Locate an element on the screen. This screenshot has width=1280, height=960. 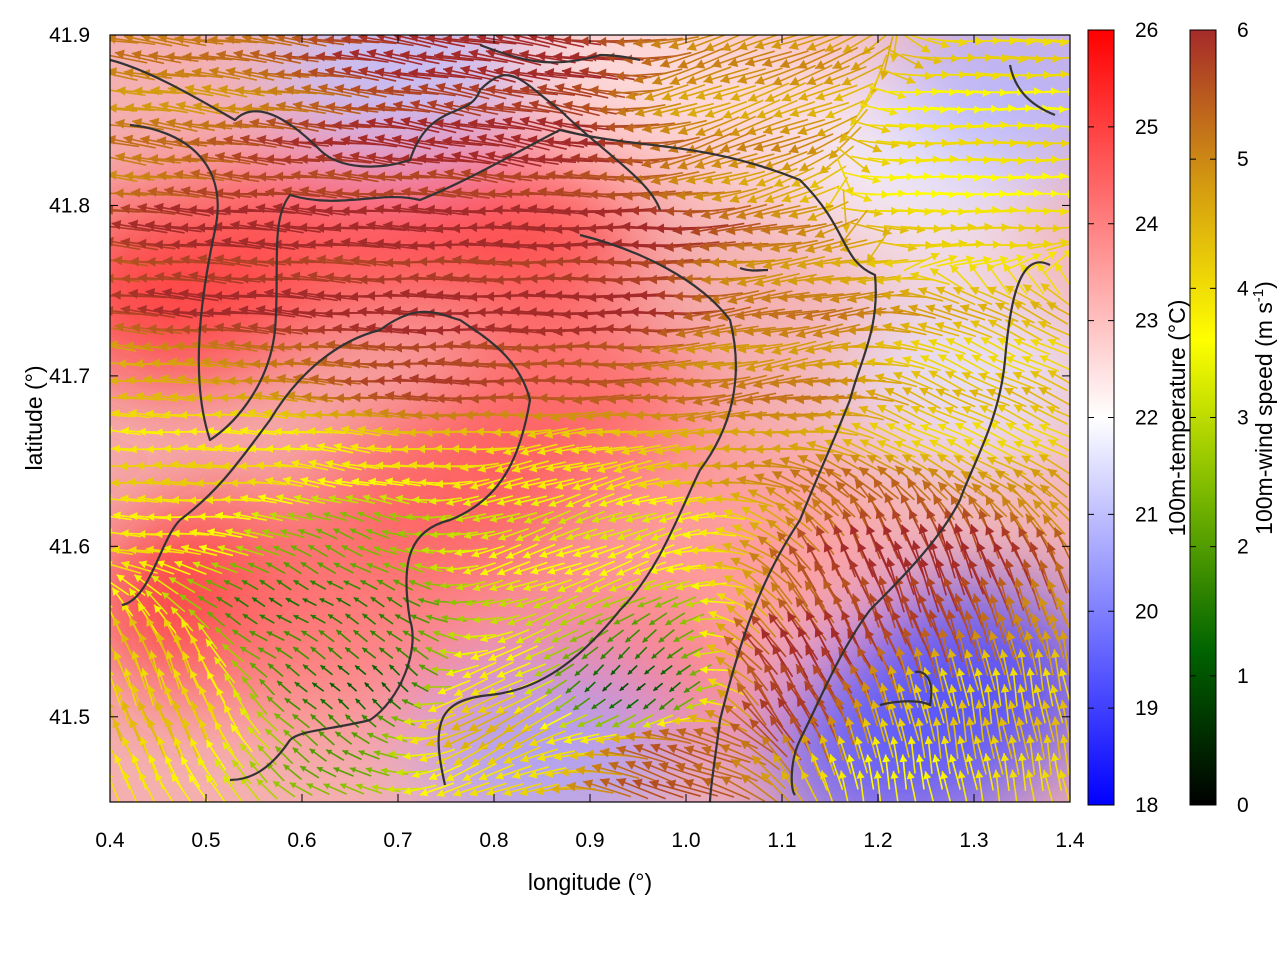
x-tick-label: 0.8 is located at coordinates (493, 840).